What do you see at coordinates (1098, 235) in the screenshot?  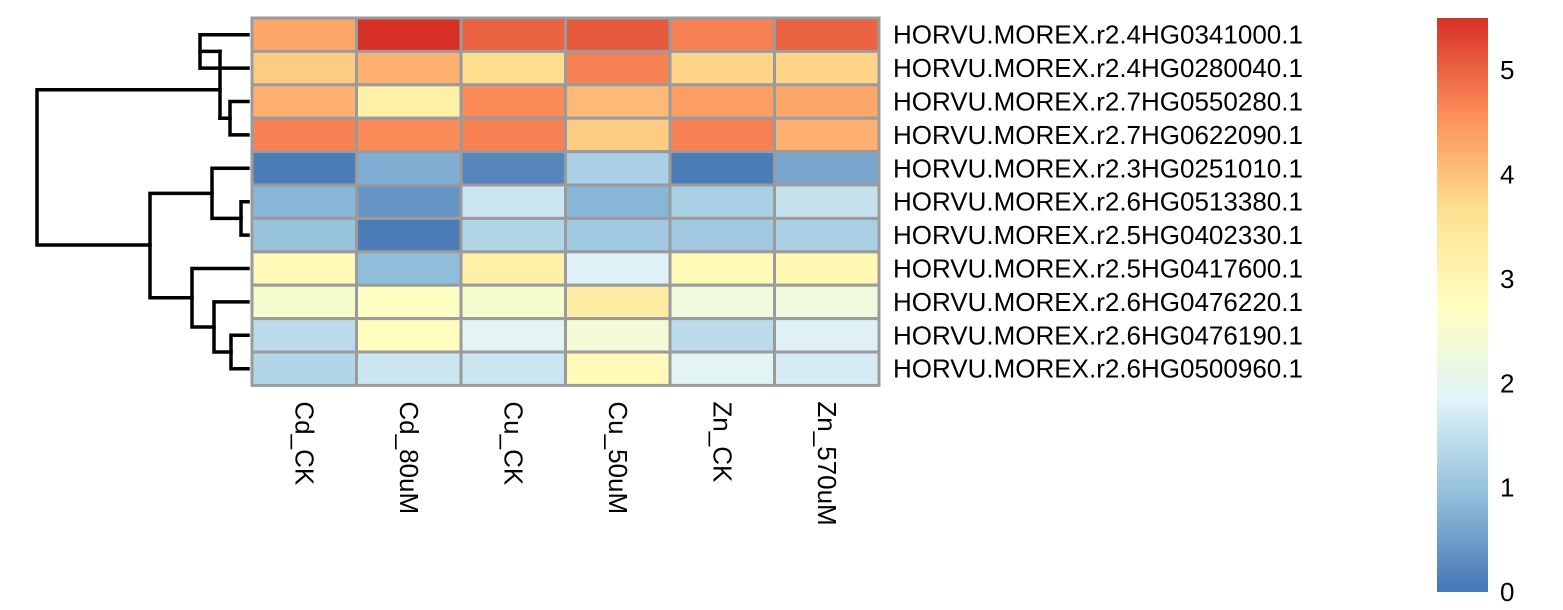 I see `row-label: HORVU.MOREX.r2.5HG0402330.1` at bounding box center [1098, 235].